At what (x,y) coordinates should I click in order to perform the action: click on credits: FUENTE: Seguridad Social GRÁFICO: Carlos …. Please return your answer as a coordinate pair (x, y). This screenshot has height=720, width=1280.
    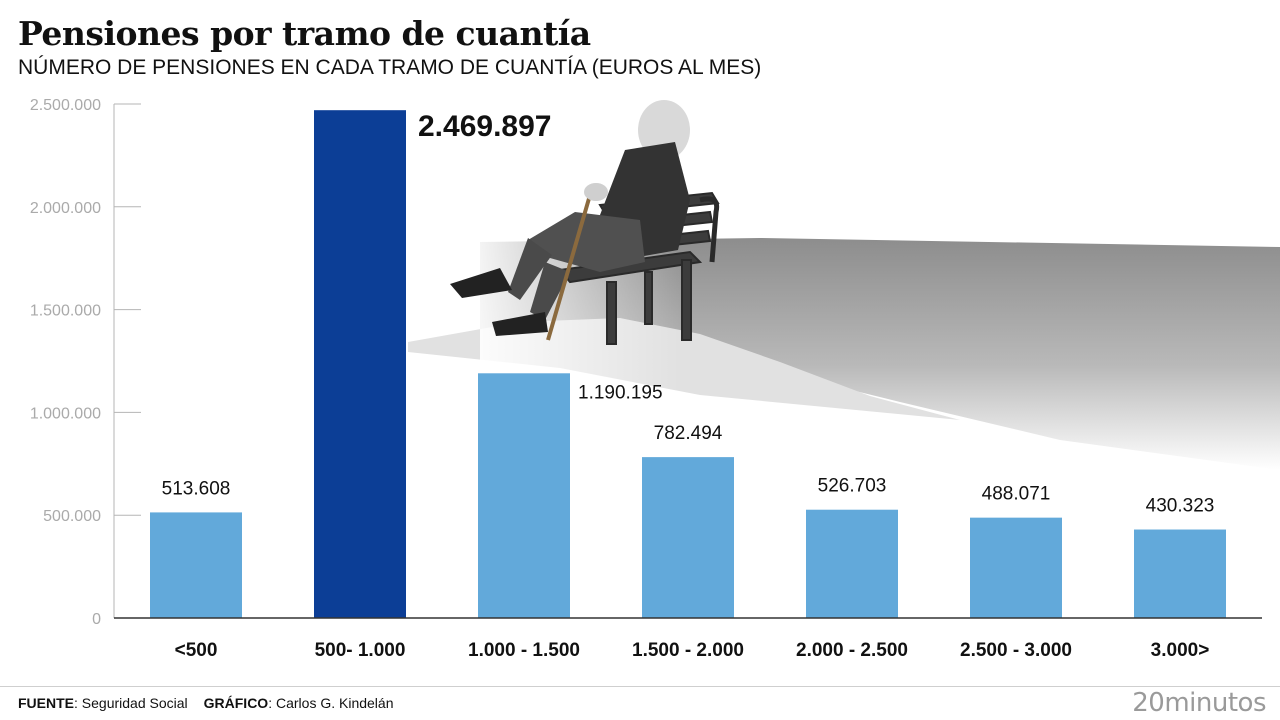
    Looking at the image, I should click on (206, 703).